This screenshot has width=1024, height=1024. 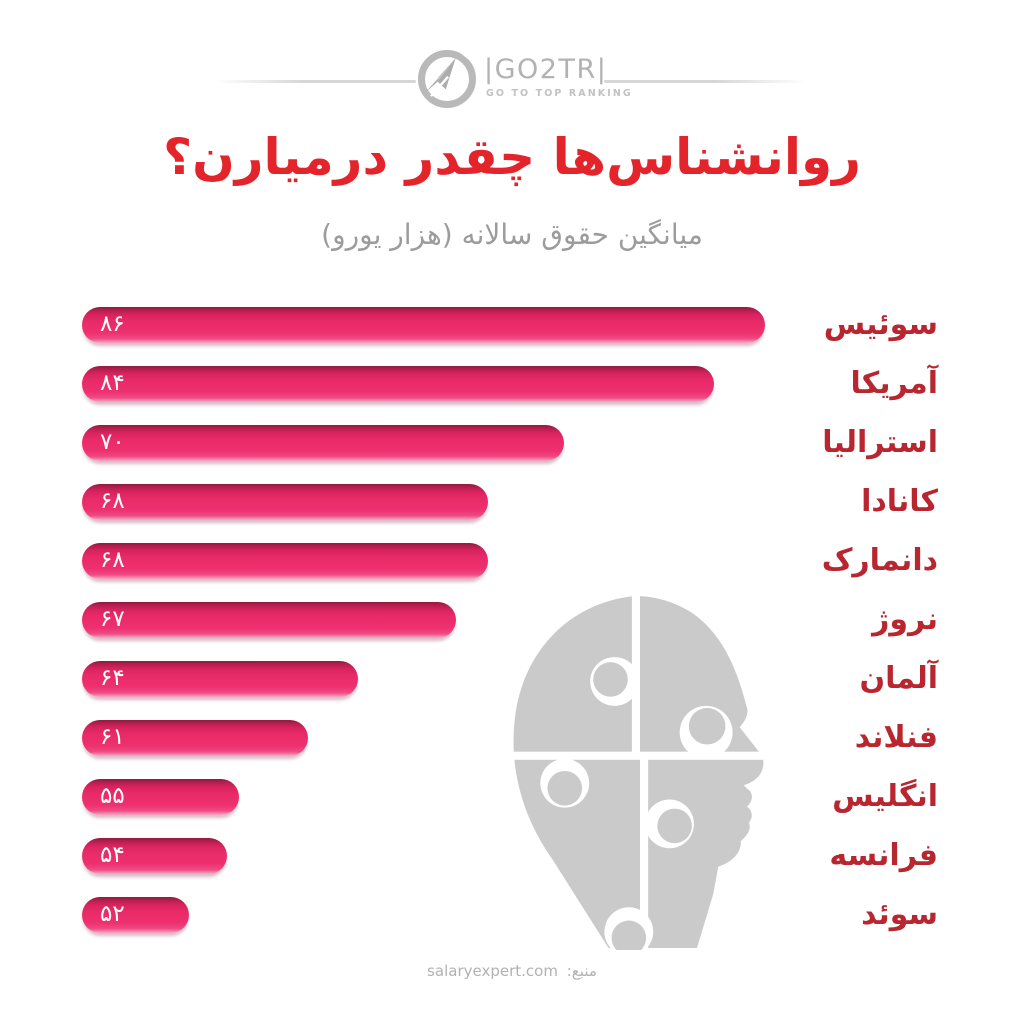 I want to click on country-label: فرانسه, so click(x=883, y=855).